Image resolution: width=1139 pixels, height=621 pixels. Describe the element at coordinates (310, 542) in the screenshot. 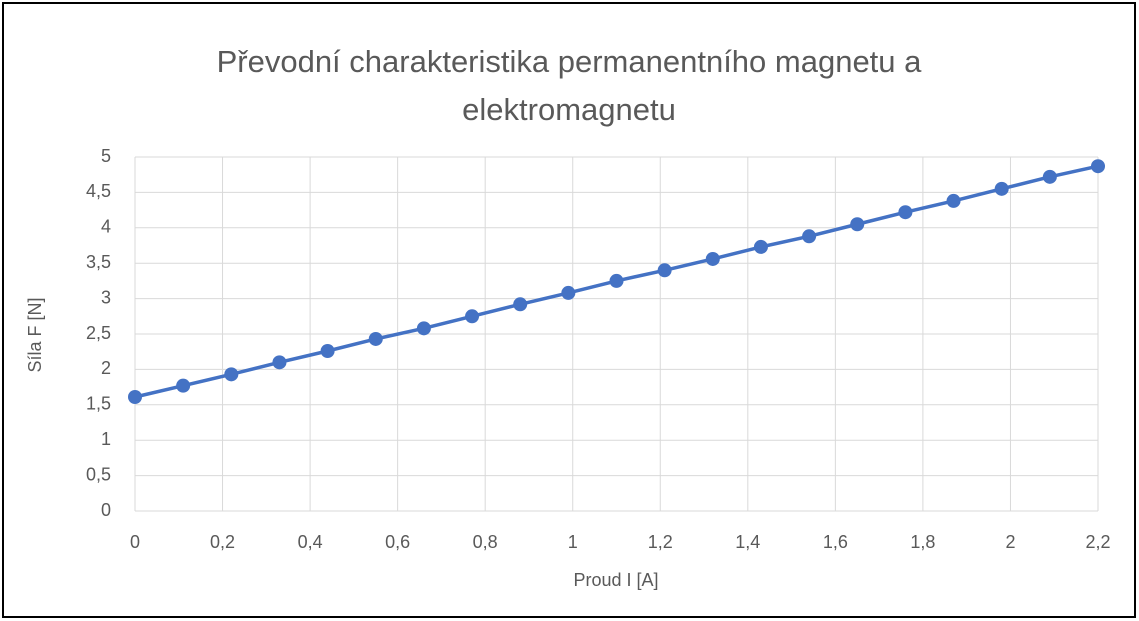

I see `x-tick-label: 0,4` at that location.